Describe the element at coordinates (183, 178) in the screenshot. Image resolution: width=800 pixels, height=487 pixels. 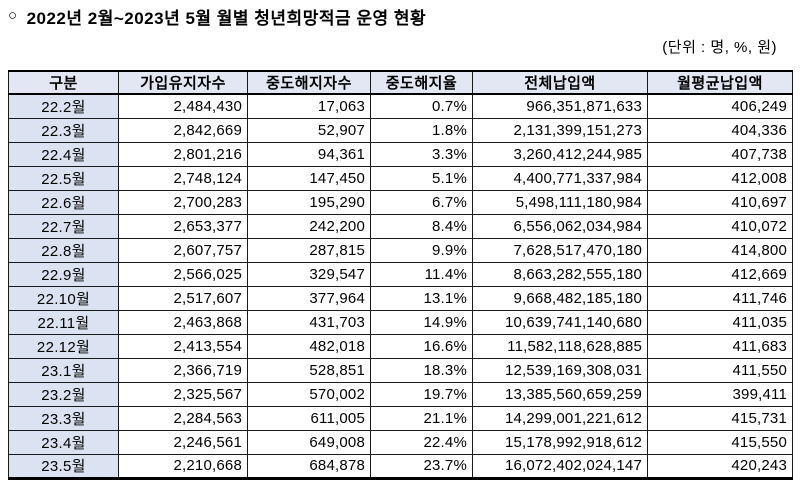
I see `data-cell: 2,748,124` at that location.